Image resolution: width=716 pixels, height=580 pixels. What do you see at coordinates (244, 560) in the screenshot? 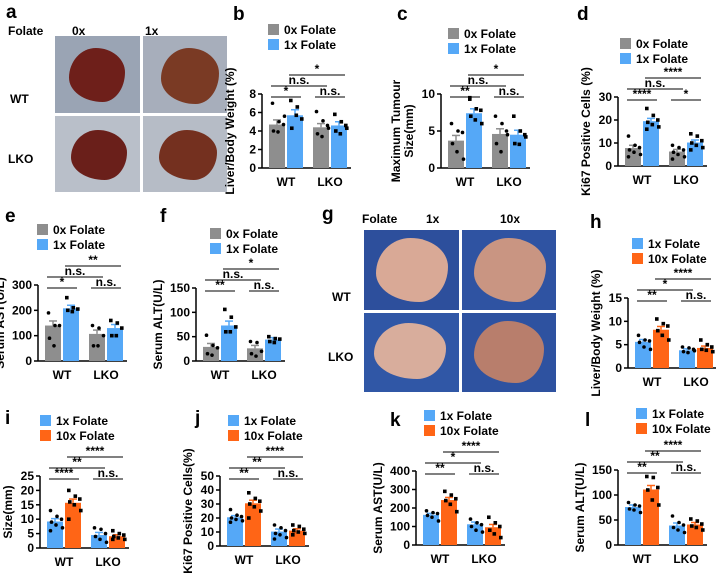
I see `x-label-j: WT` at bounding box center [244, 560].